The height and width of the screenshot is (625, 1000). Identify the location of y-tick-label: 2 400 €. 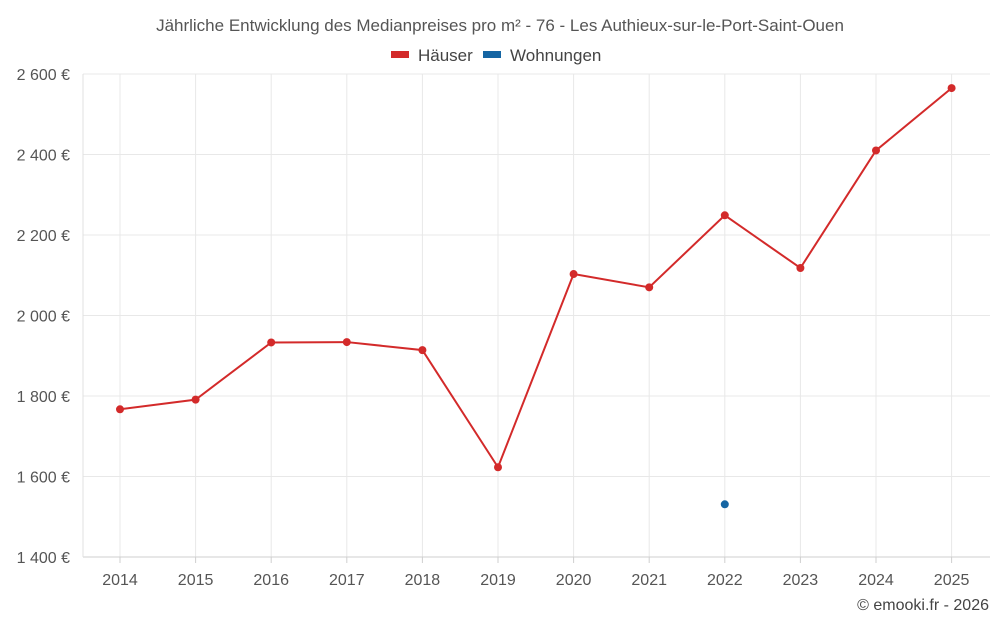
(43, 156).